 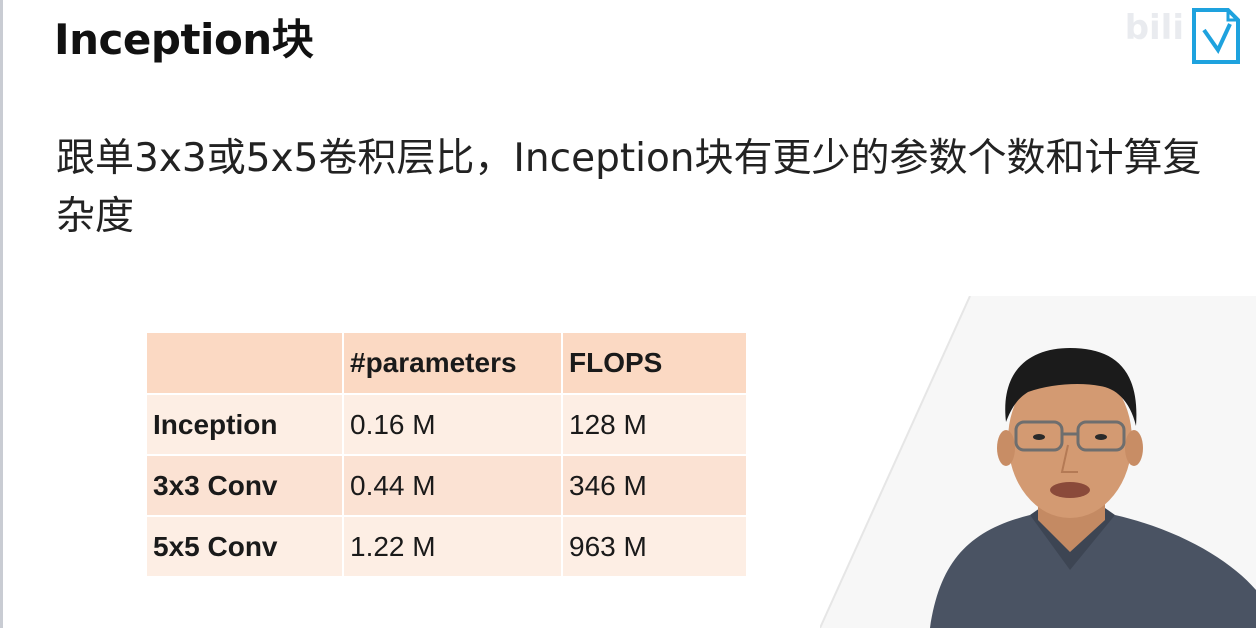 I want to click on watermark: bili, so click(x=1128, y=35).